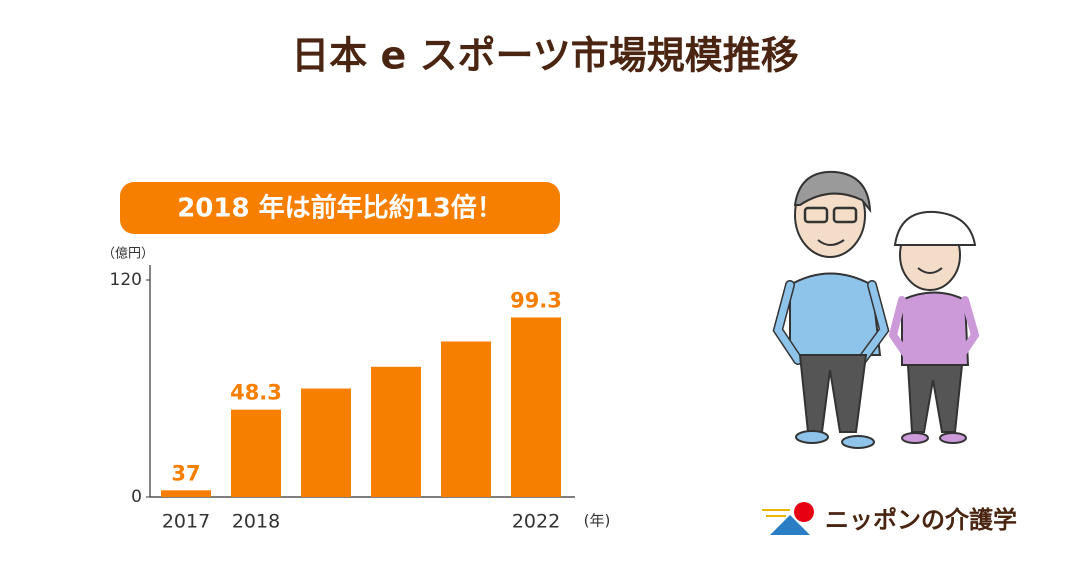  I want to click on x-tick-label: 2017, so click(186, 522).